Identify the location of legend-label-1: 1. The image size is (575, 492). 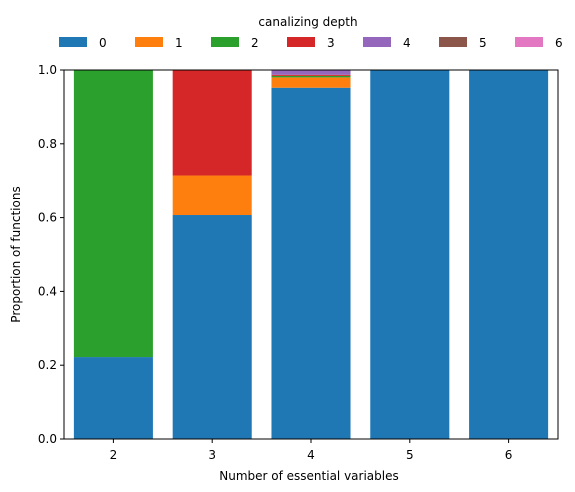
(179, 43).